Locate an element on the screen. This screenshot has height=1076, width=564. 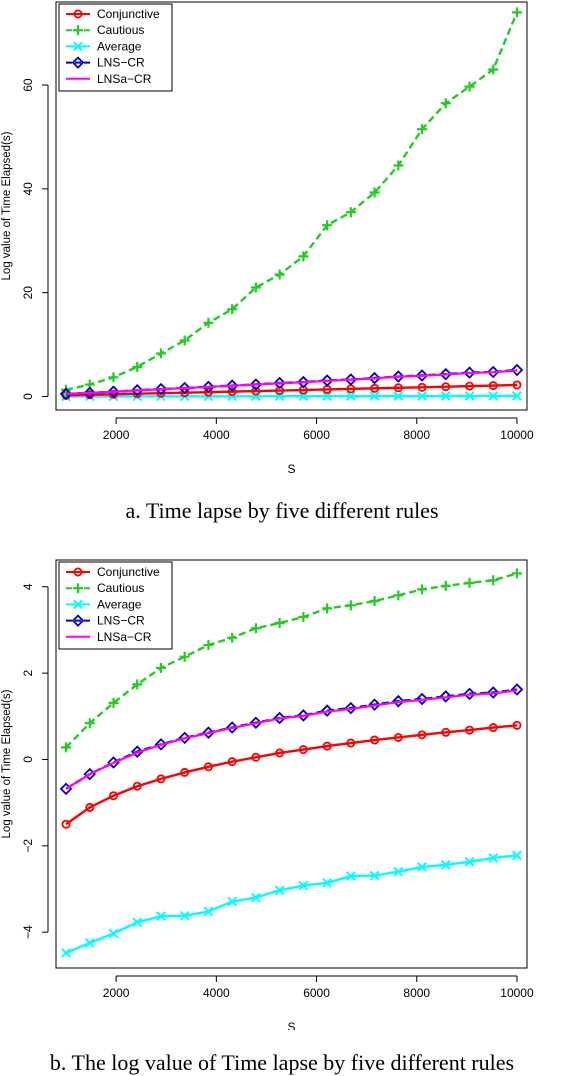
chart-b-y-axis-label: Log value of Time Elapsed(s) is located at coordinates (7, 763).